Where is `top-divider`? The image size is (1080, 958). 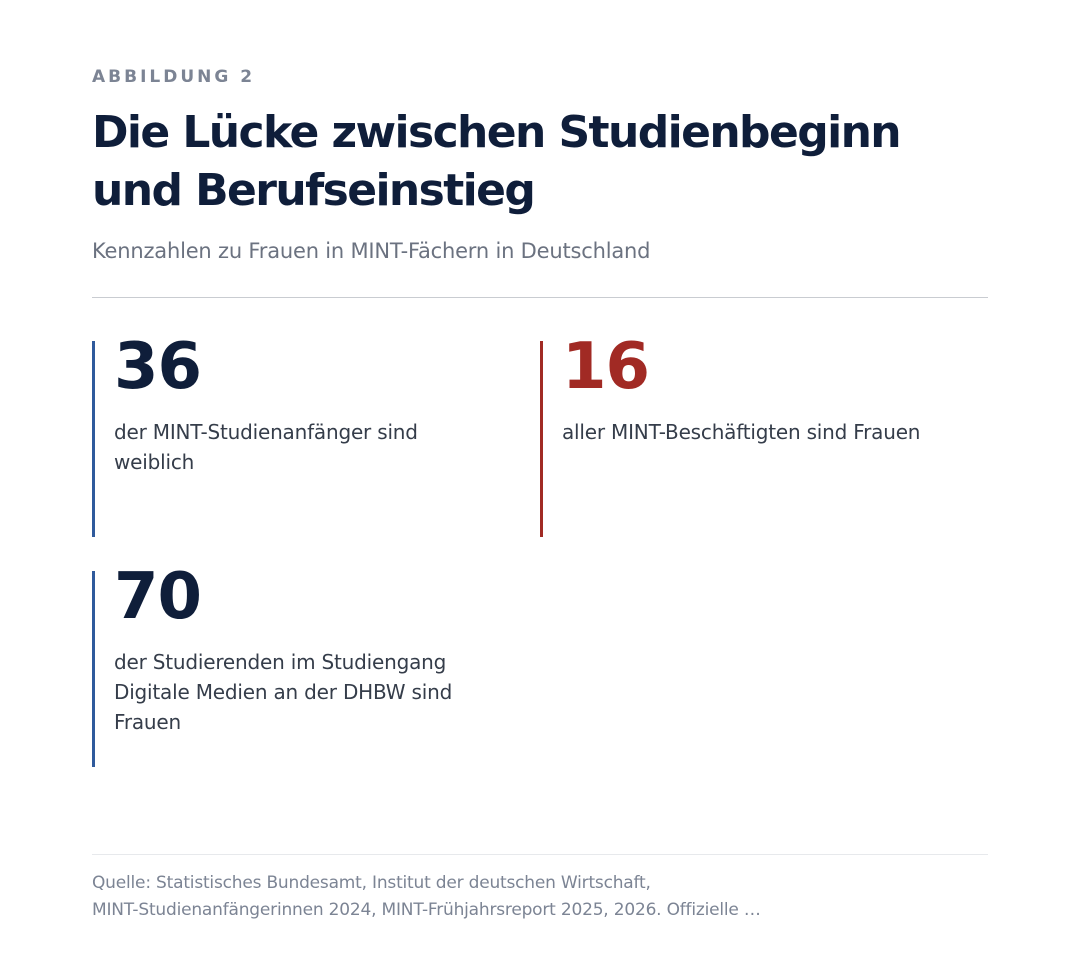
top-divider is located at coordinates (540, 297).